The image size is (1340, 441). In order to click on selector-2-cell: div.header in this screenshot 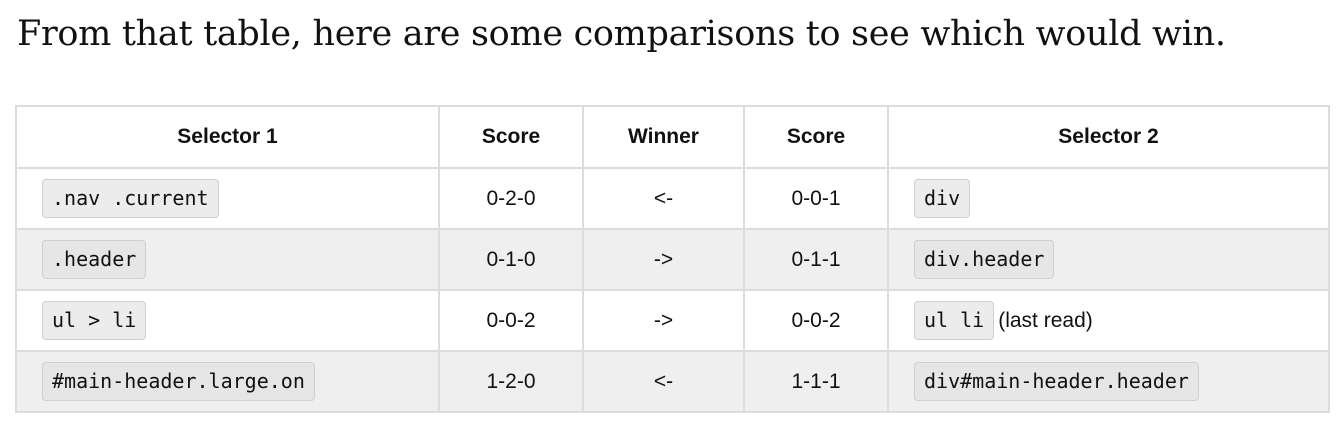, I will do `click(1108, 259)`.